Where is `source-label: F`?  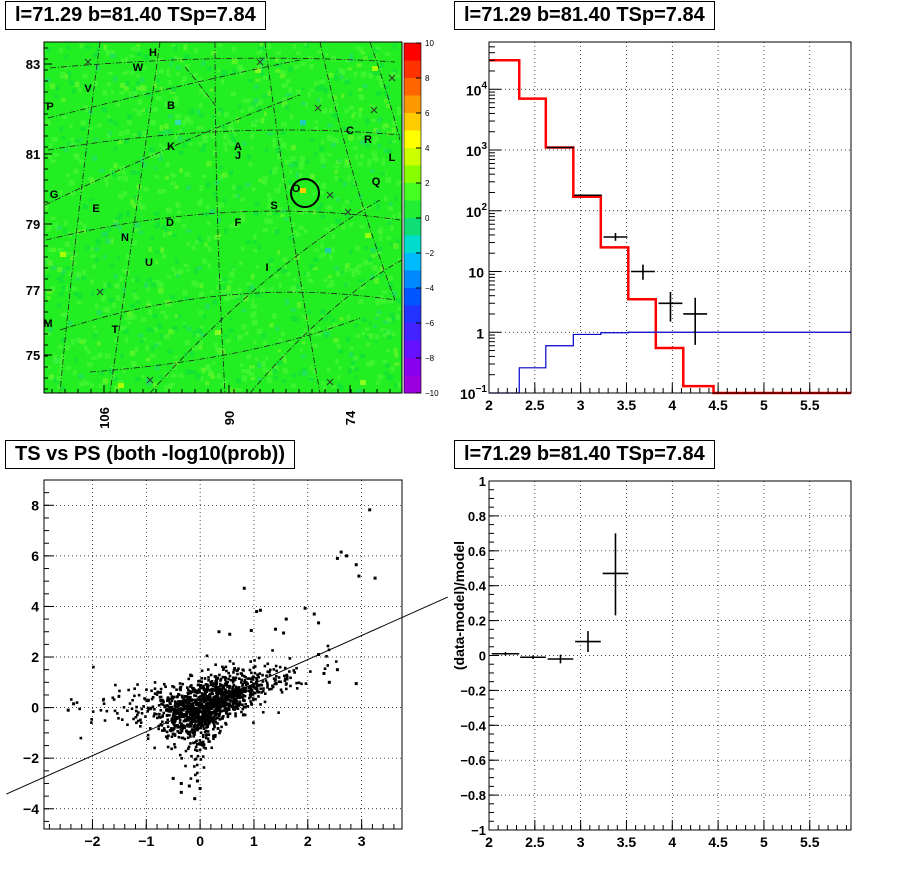 source-label: F is located at coordinates (238, 223).